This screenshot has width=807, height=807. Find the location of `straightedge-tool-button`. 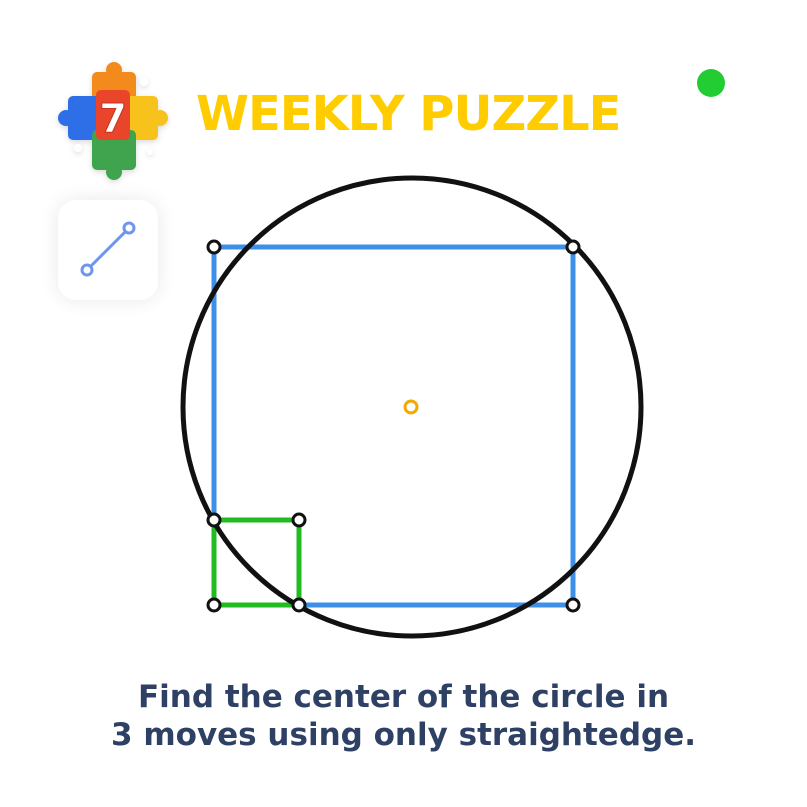

straightedge-tool-button is located at coordinates (108, 250).